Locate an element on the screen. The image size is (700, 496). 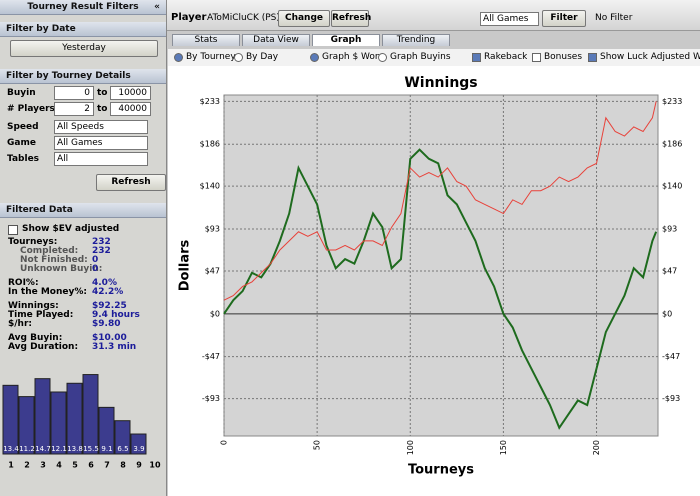
filter-status: No Filter is located at coordinates (614, 18).